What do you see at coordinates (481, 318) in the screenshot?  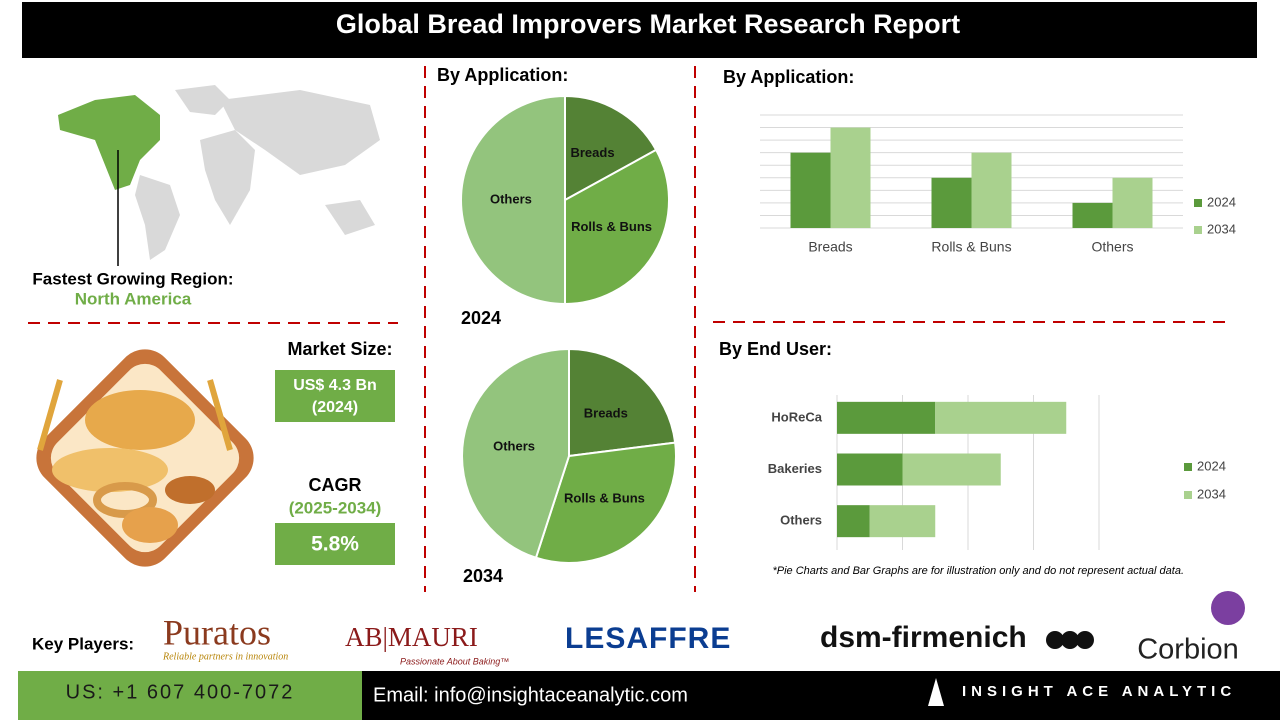 I see `pie-year: 2024` at bounding box center [481, 318].